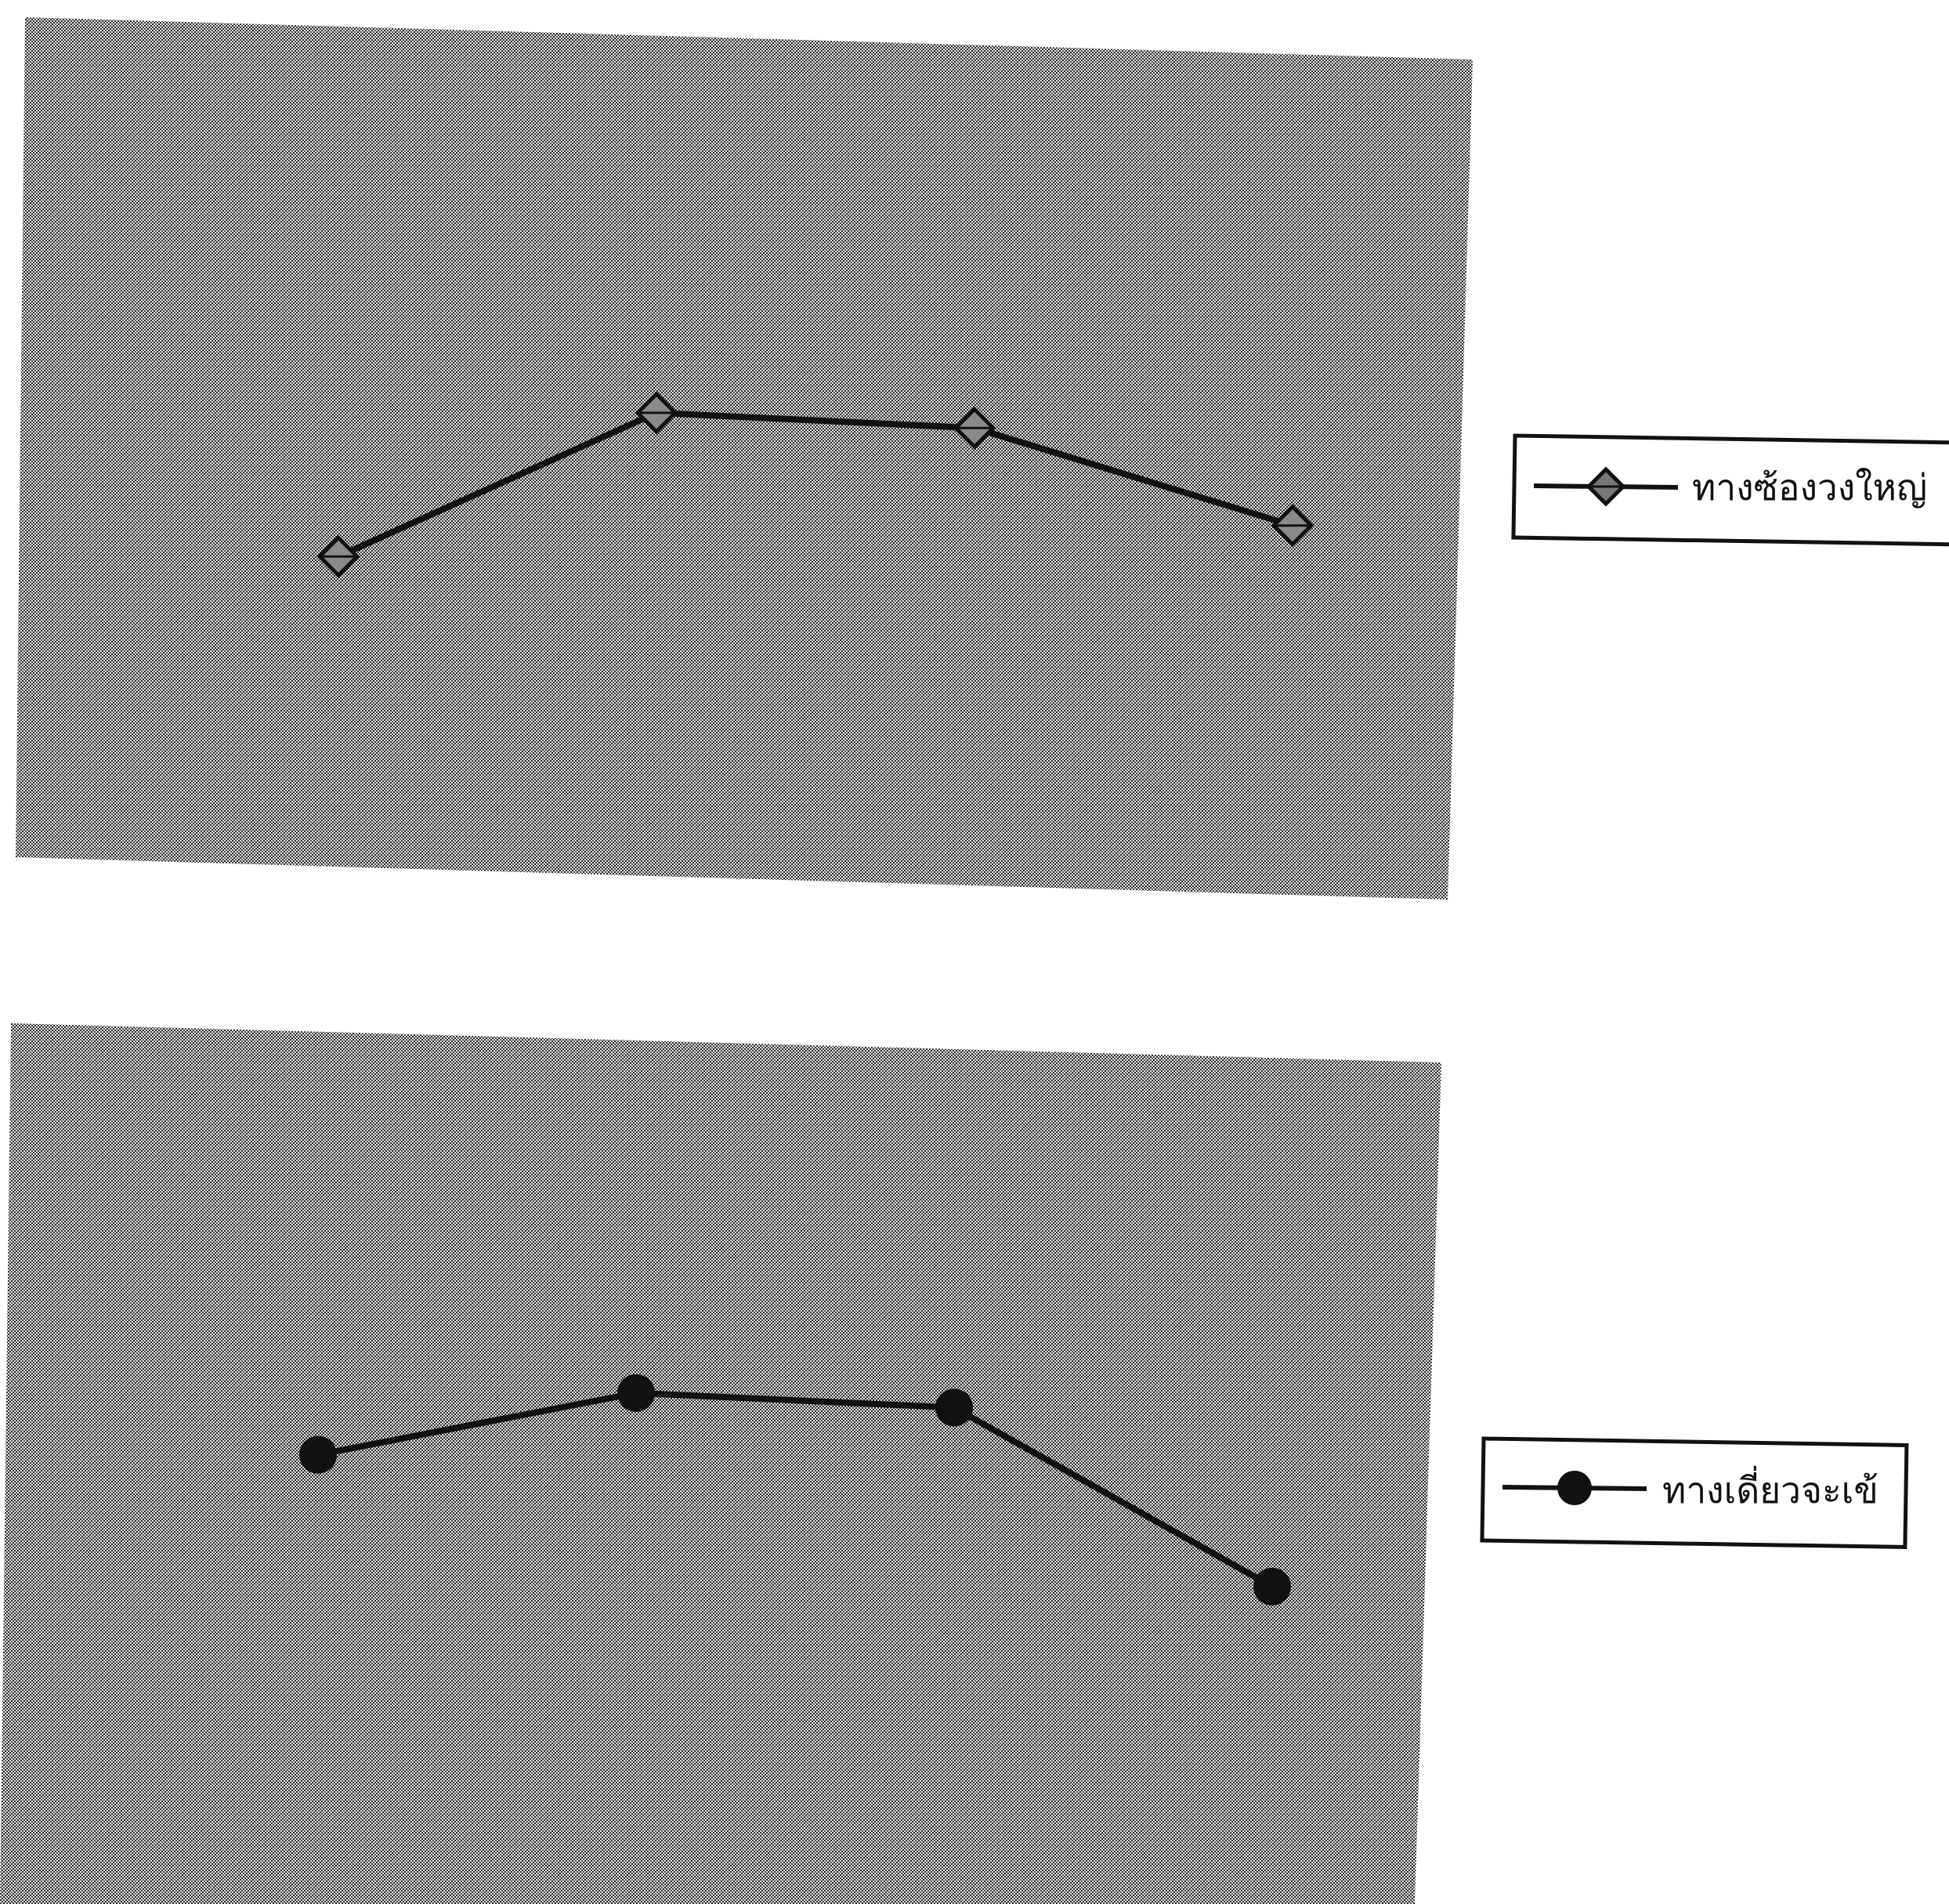 This screenshot has height=1904, width=1949. I want to click on legend-label: ทางเดี่ยวจะเข้, so click(1770, 1488).